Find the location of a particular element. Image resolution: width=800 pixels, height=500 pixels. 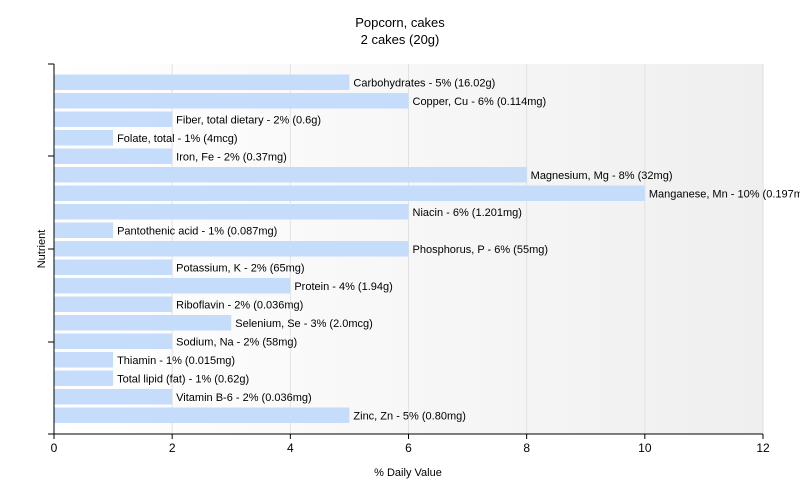

bar-label: Fiber, total dietary - 2% (0.6g) is located at coordinates (248, 120).